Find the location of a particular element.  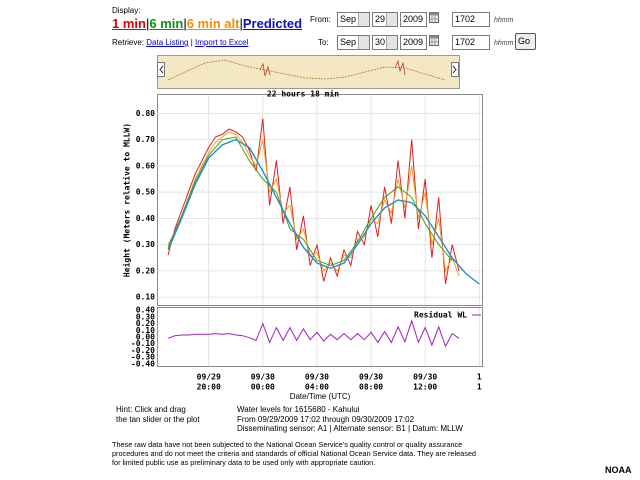

to-month: Sep is located at coordinates (353, 42).